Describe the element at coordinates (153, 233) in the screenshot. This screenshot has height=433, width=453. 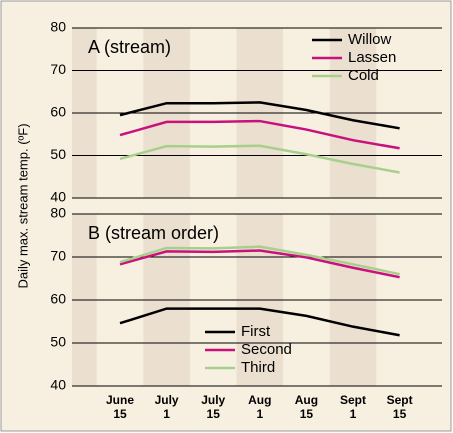
I see `panel-title: B (stream order)` at that location.